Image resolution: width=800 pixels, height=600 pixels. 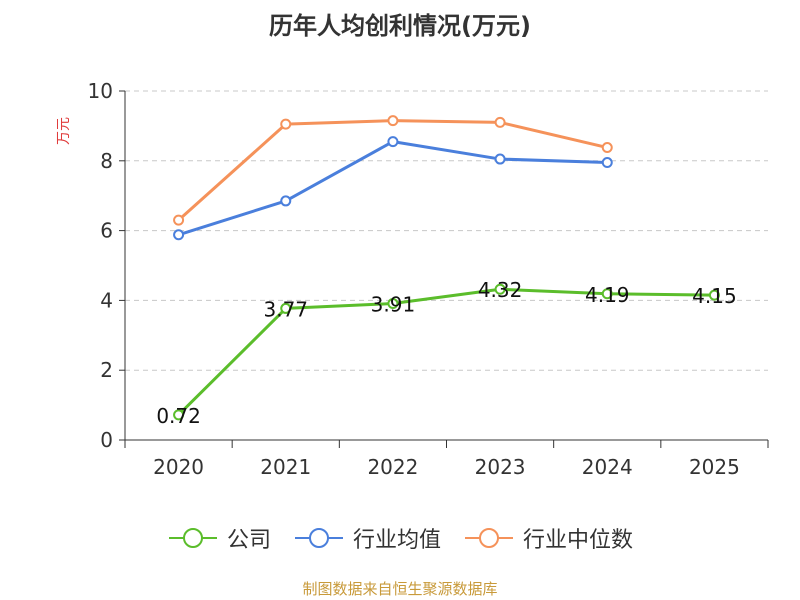 What do you see at coordinates (106, 440) in the screenshot?
I see `y-tick-label: 0` at bounding box center [106, 440].